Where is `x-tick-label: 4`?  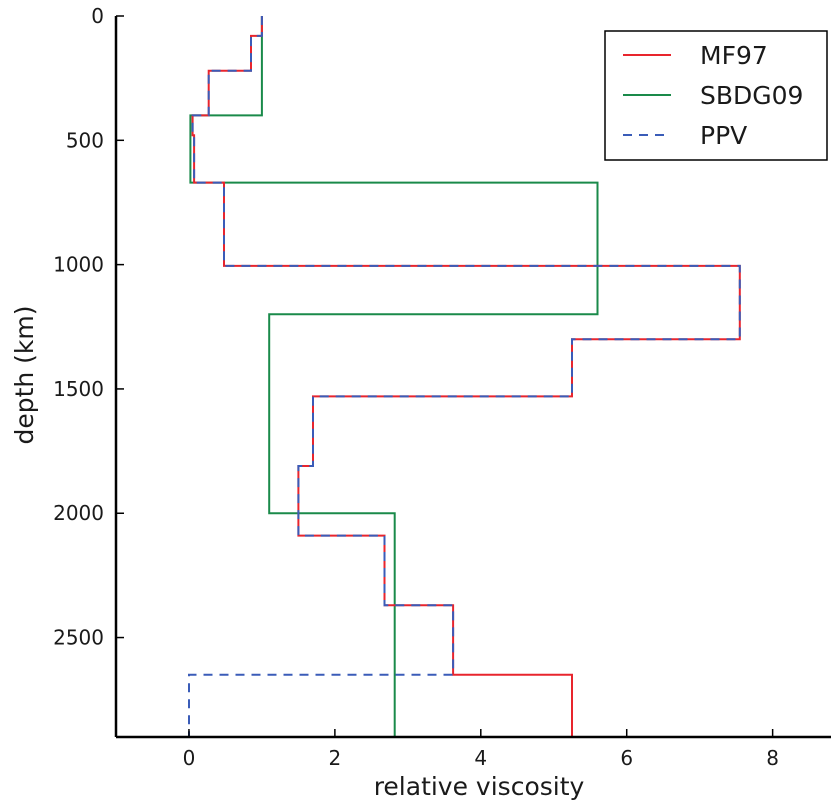 x-tick-label: 4 is located at coordinates (480, 758).